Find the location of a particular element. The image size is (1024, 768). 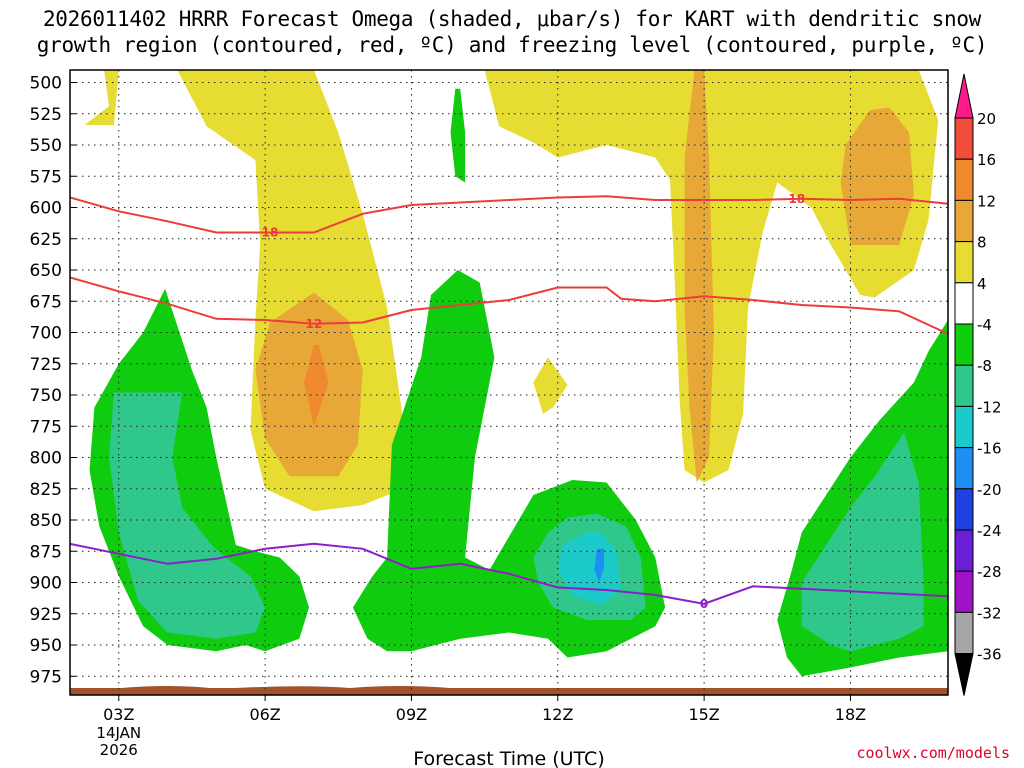

y-tick-label: 575 is located at coordinates (46, 177).